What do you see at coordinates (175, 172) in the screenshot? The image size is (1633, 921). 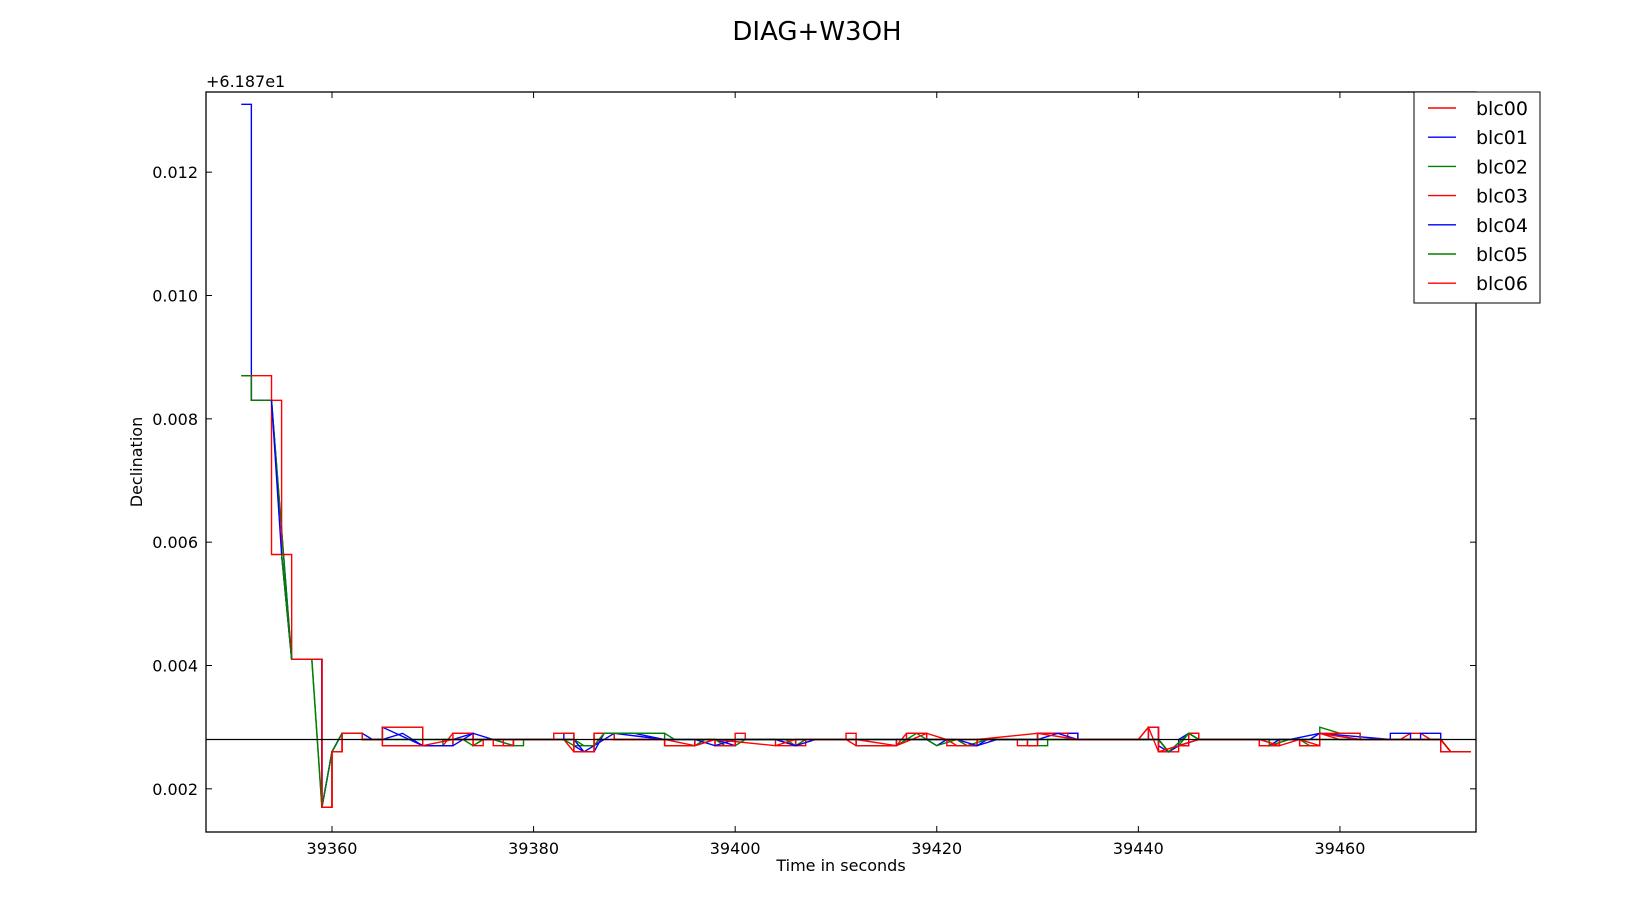 I see `y-tick-label: 0.012` at bounding box center [175, 172].